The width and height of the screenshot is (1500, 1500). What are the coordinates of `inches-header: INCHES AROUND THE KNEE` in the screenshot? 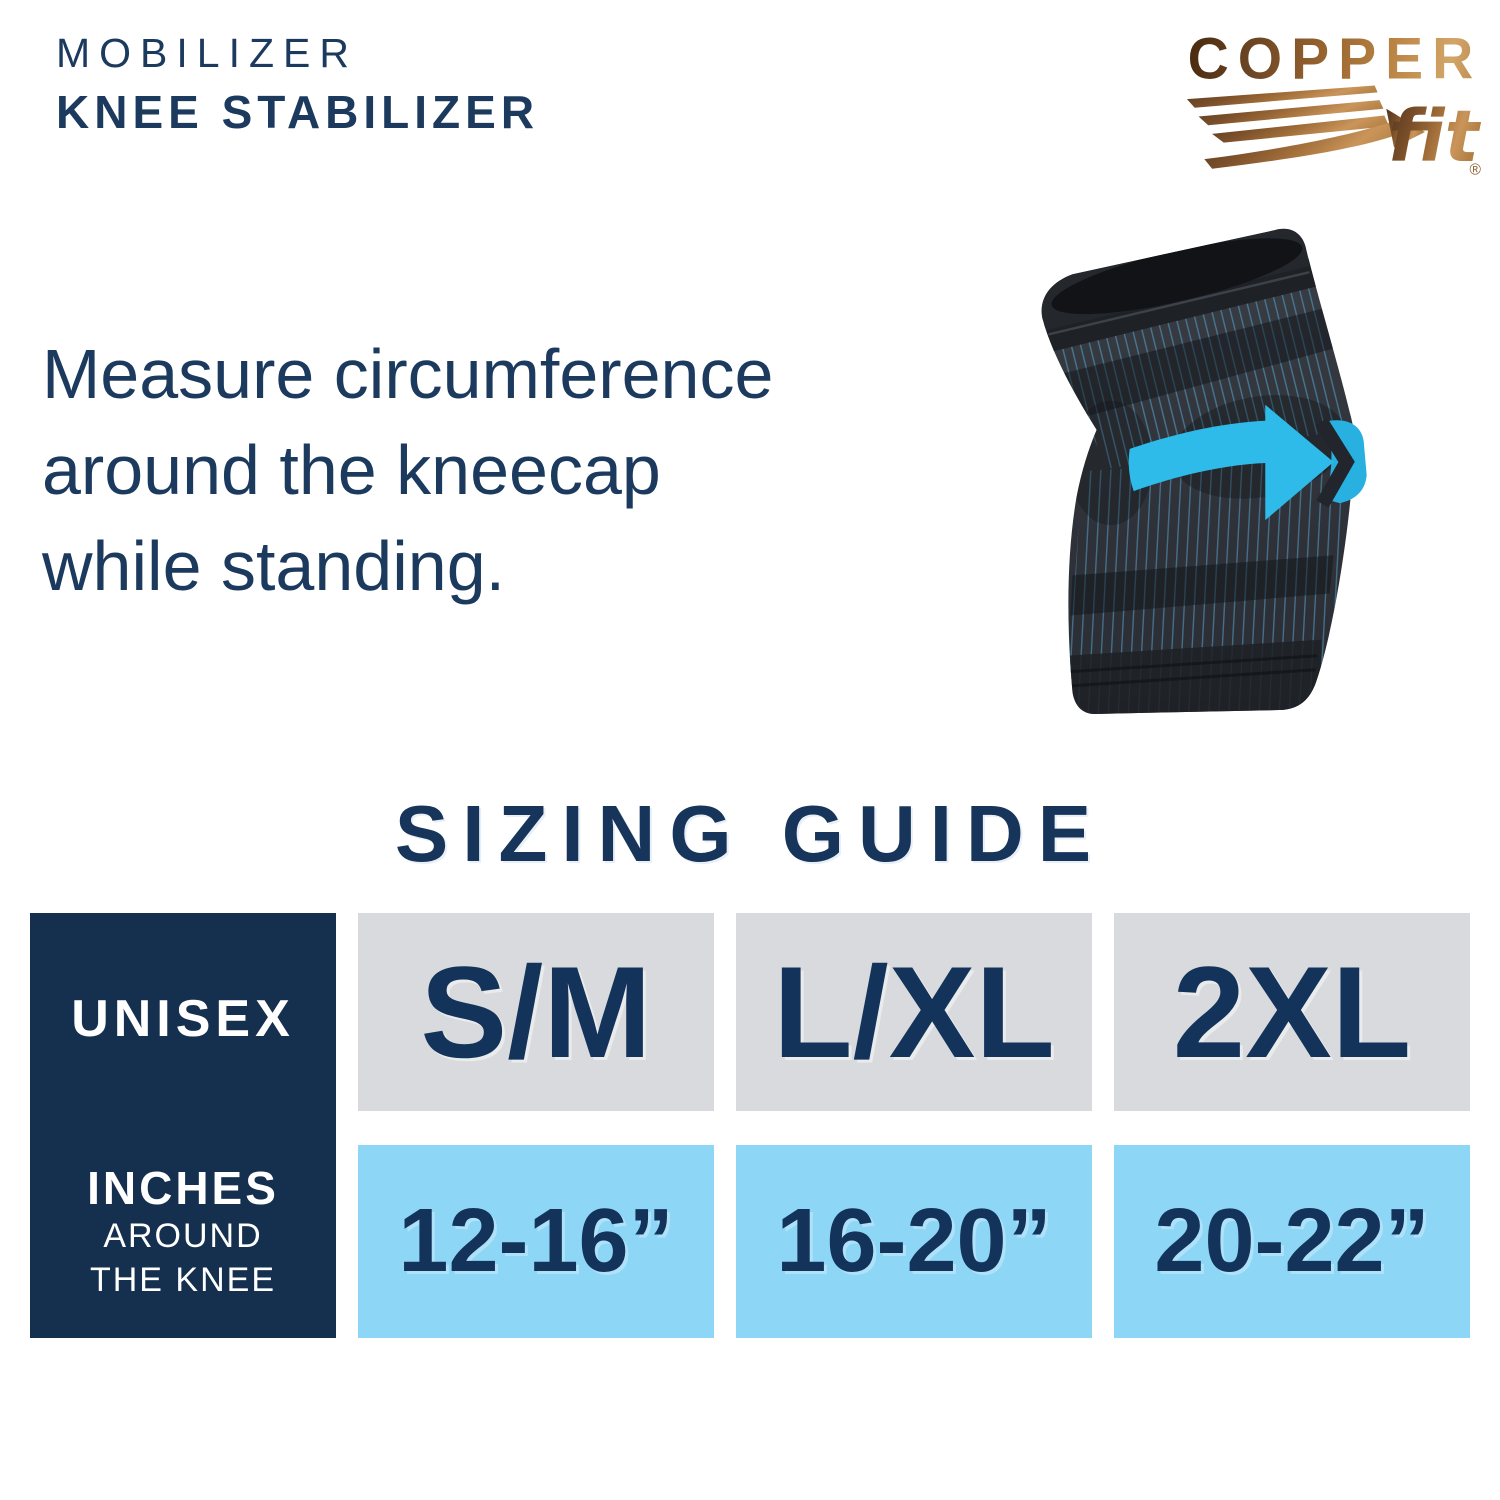 It's located at (183, 1231).